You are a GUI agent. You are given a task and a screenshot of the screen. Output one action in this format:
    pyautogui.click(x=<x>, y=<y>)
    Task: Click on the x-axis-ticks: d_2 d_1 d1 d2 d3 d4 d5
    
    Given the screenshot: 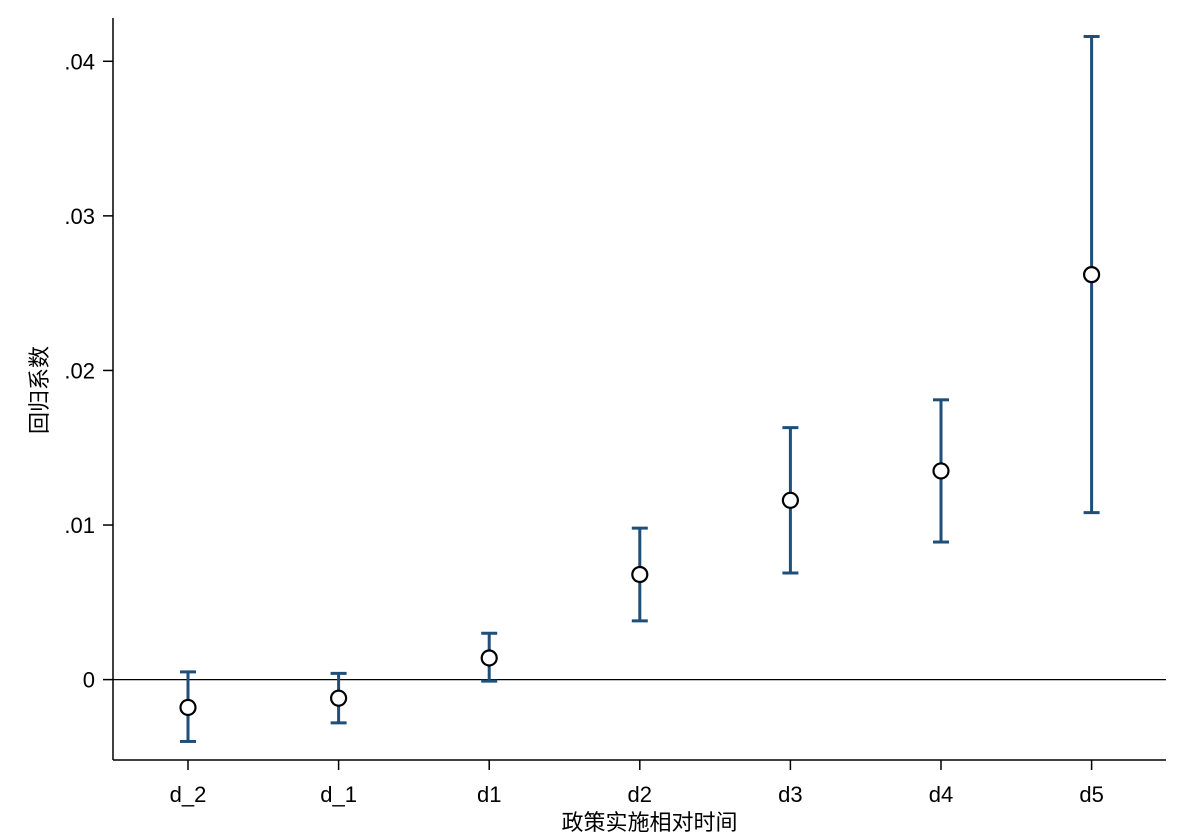 What is the action you would take?
    pyautogui.click(x=637, y=783)
    